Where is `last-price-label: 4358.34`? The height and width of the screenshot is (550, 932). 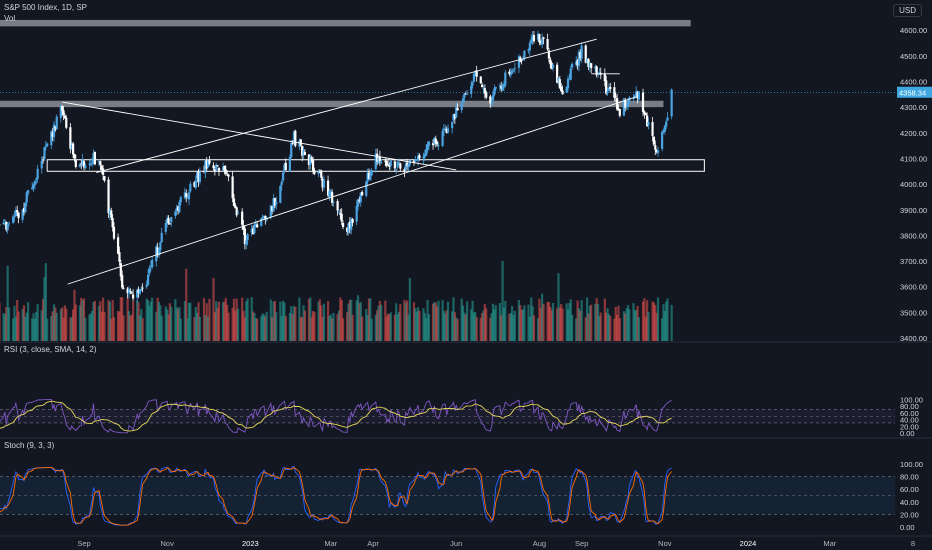 last-price-label: 4358.34 is located at coordinates (912, 92).